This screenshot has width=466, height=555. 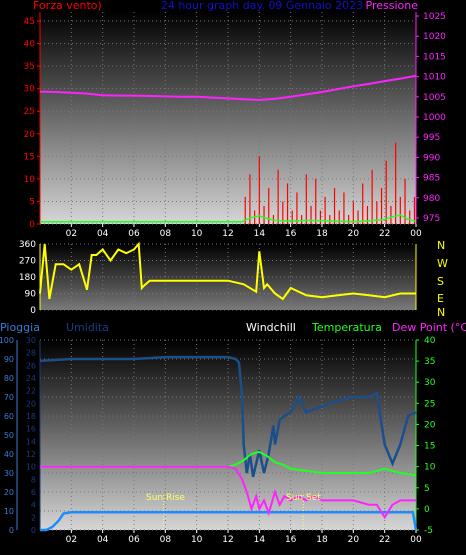 I want to click on bot-left-ytick-label: 20, so click(x=9, y=492).